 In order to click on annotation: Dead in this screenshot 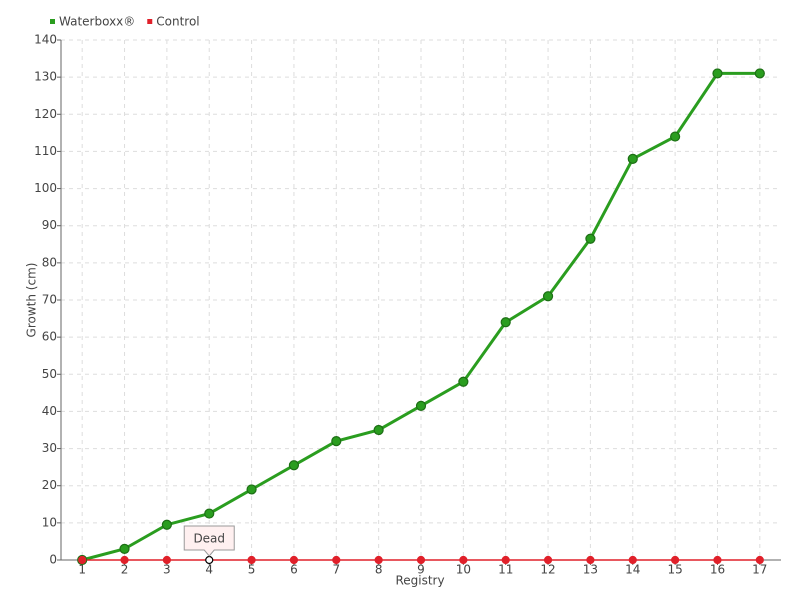, I will do `click(209, 539)`.